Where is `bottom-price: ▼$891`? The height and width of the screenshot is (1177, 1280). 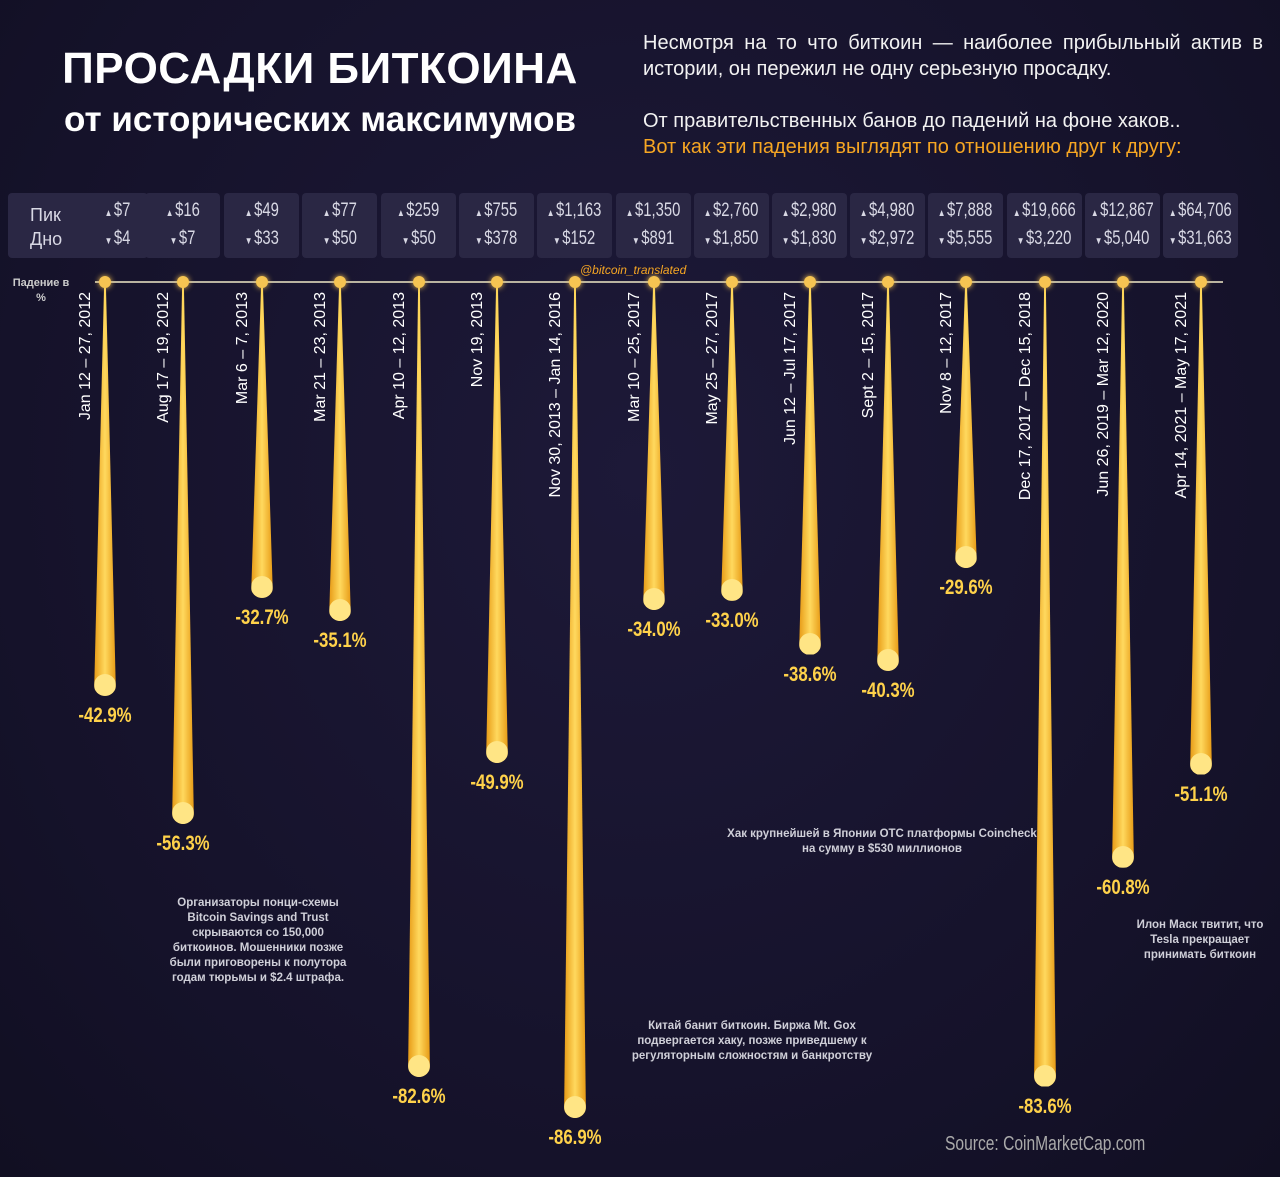
bottom-price: ▼$891 is located at coordinates (653, 238).